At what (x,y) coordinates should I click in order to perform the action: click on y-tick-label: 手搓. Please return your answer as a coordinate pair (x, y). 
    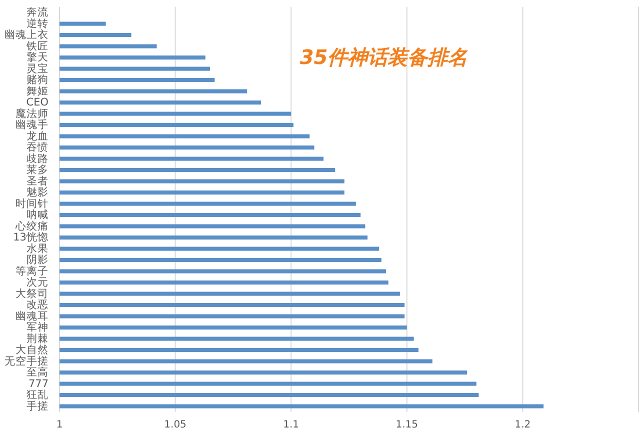
    Looking at the image, I should click on (37, 405).